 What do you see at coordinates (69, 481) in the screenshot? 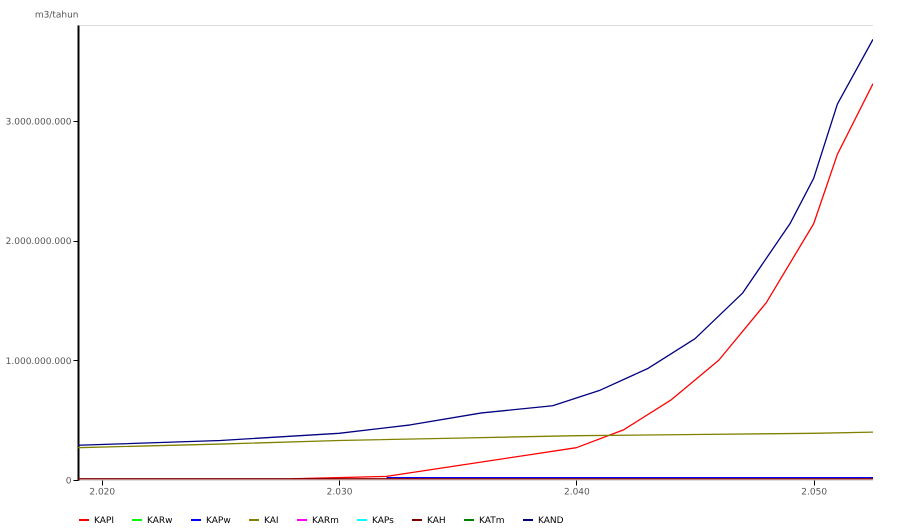
I see `y-tick-label: 0` at bounding box center [69, 481].